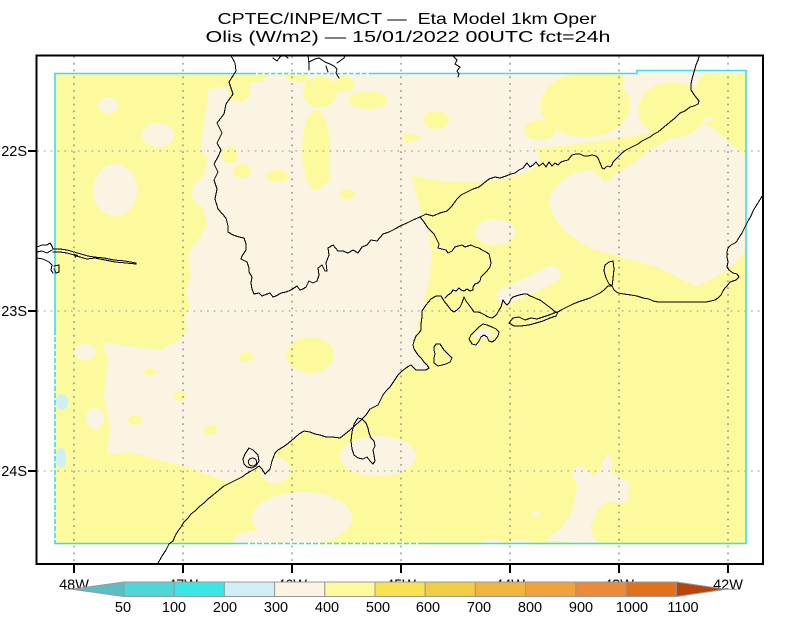  What do you see at coordinates (327, 608) in the screenshot?
I see `svg-text: 400` at bounding box center [327, 608].